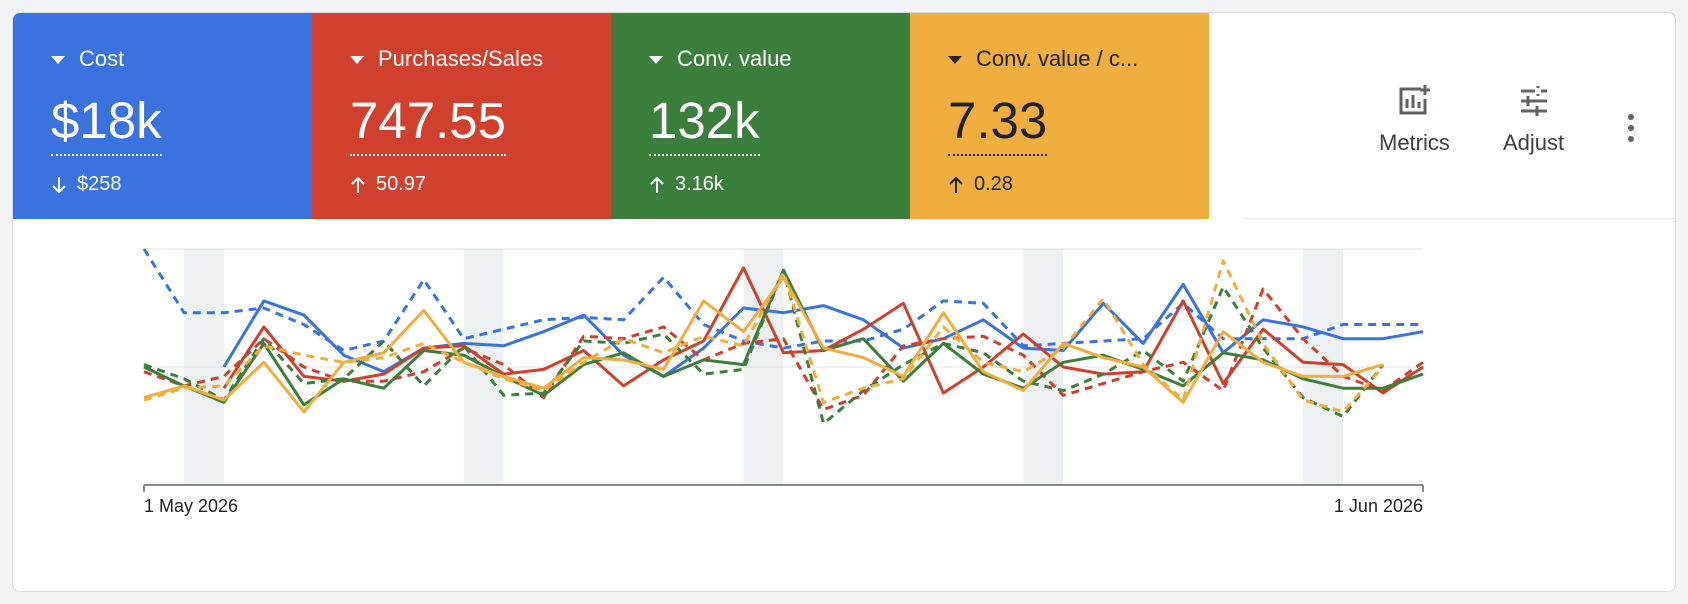 The width and height of the screenshot is (1688, 604). What do you see at coordinates (734, 58) in the screenshot?
I see `scorecard-label: Conv. value` at bounding box center [734, 58].